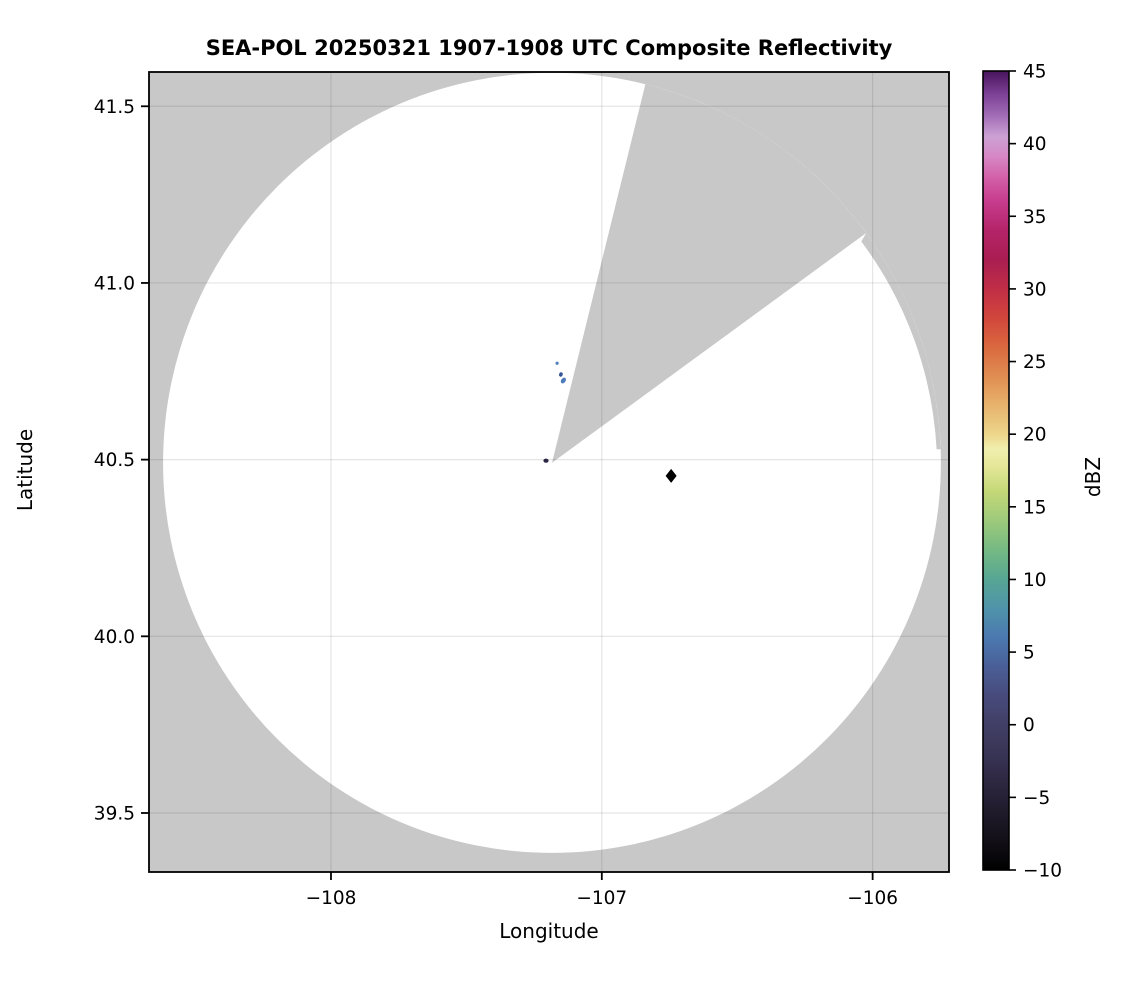  Describe the element at coordinates (1035, 580) in the screenshot. I see `colorbar-tick-label: 10` at that location.